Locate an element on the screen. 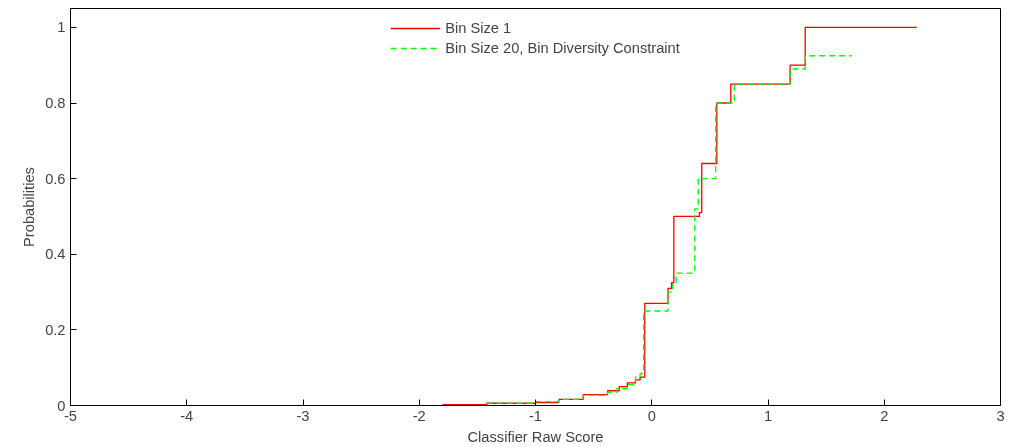 Image resolution: width=1012 pixels, height=447 pixels. x-tick-label: 1 is located at coordinates (768, 415).